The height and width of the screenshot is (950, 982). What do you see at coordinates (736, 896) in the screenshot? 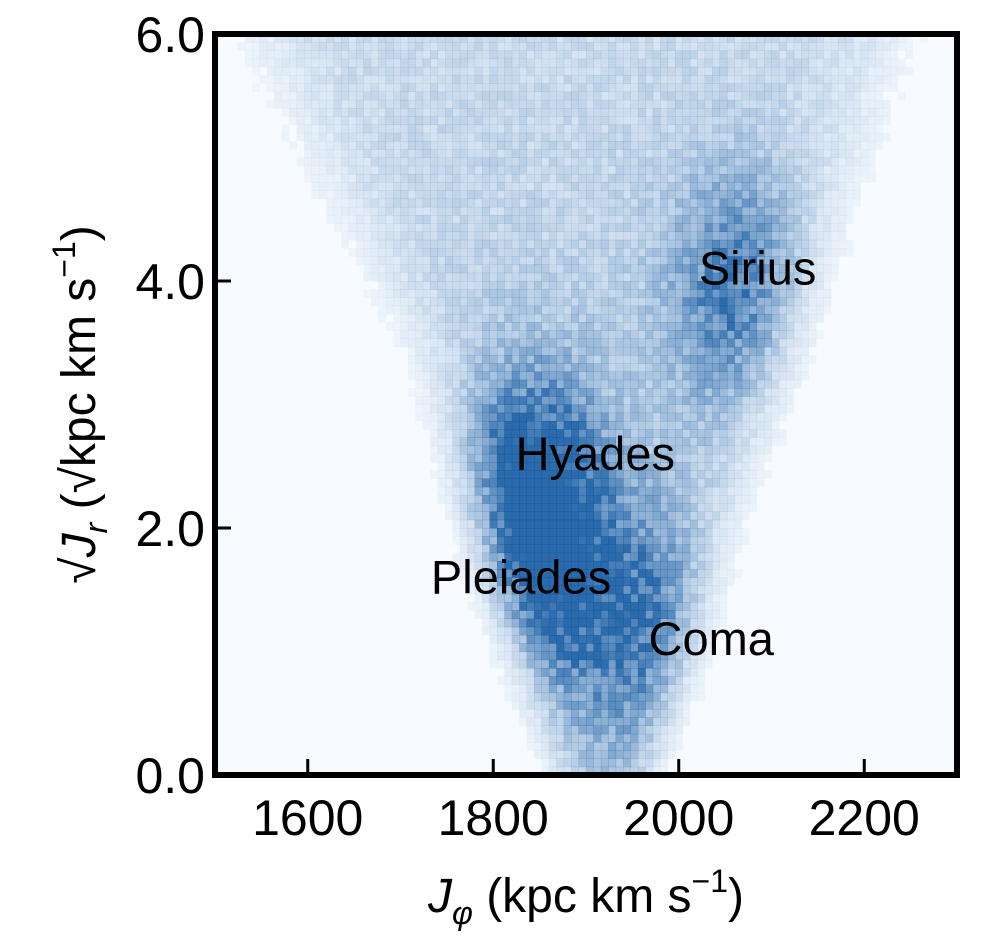
I see `x-axis-unit-close: )` at bounding box center [736, 896].